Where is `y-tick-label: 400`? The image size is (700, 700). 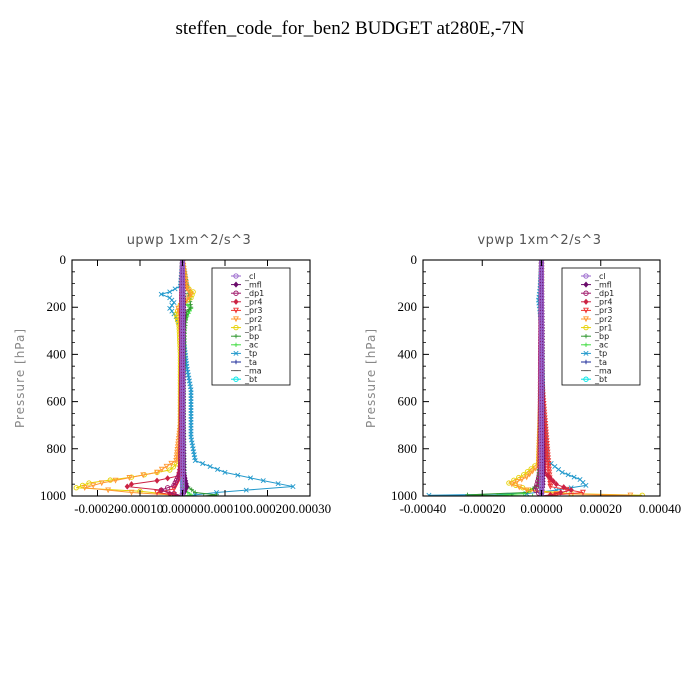 y-tick-label: 400 is located at coordinates (57, 353).